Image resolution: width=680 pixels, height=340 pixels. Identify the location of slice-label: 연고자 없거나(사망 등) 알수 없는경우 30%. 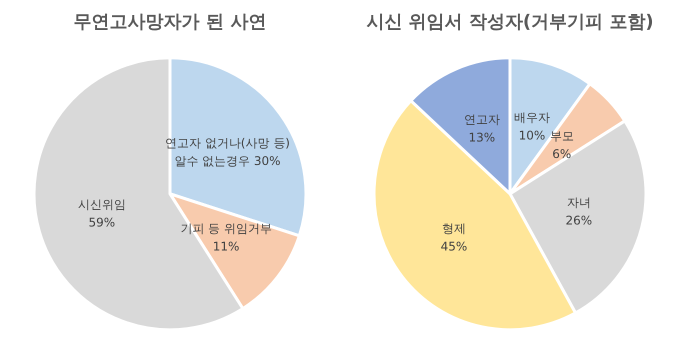
(227, 152).